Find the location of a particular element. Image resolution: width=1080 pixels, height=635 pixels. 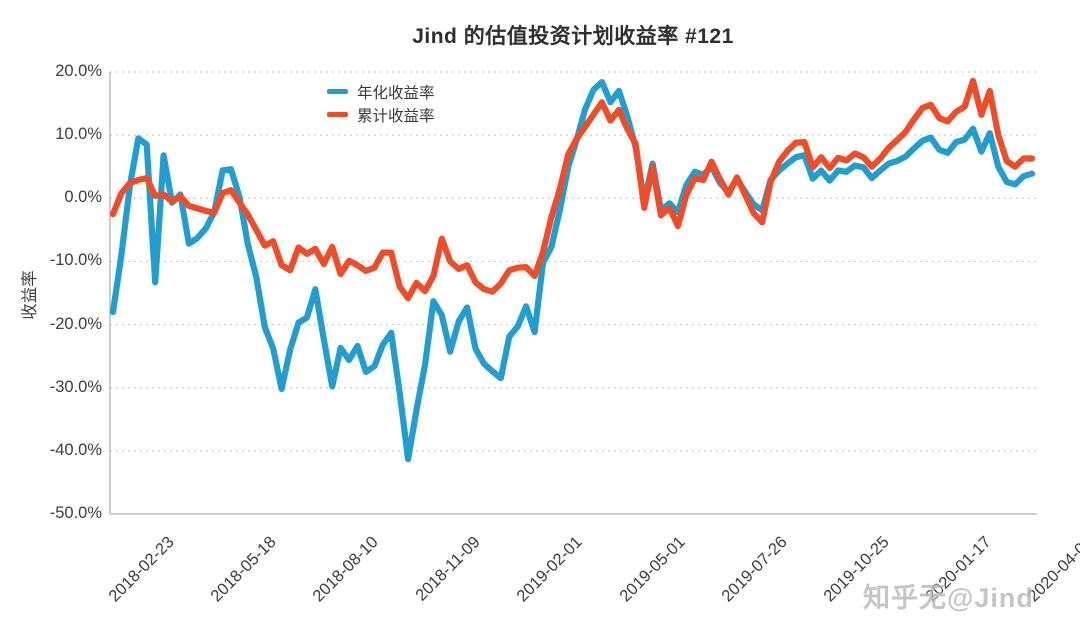

y-tick-label: 0.0% is located at coordinates (83, 197).